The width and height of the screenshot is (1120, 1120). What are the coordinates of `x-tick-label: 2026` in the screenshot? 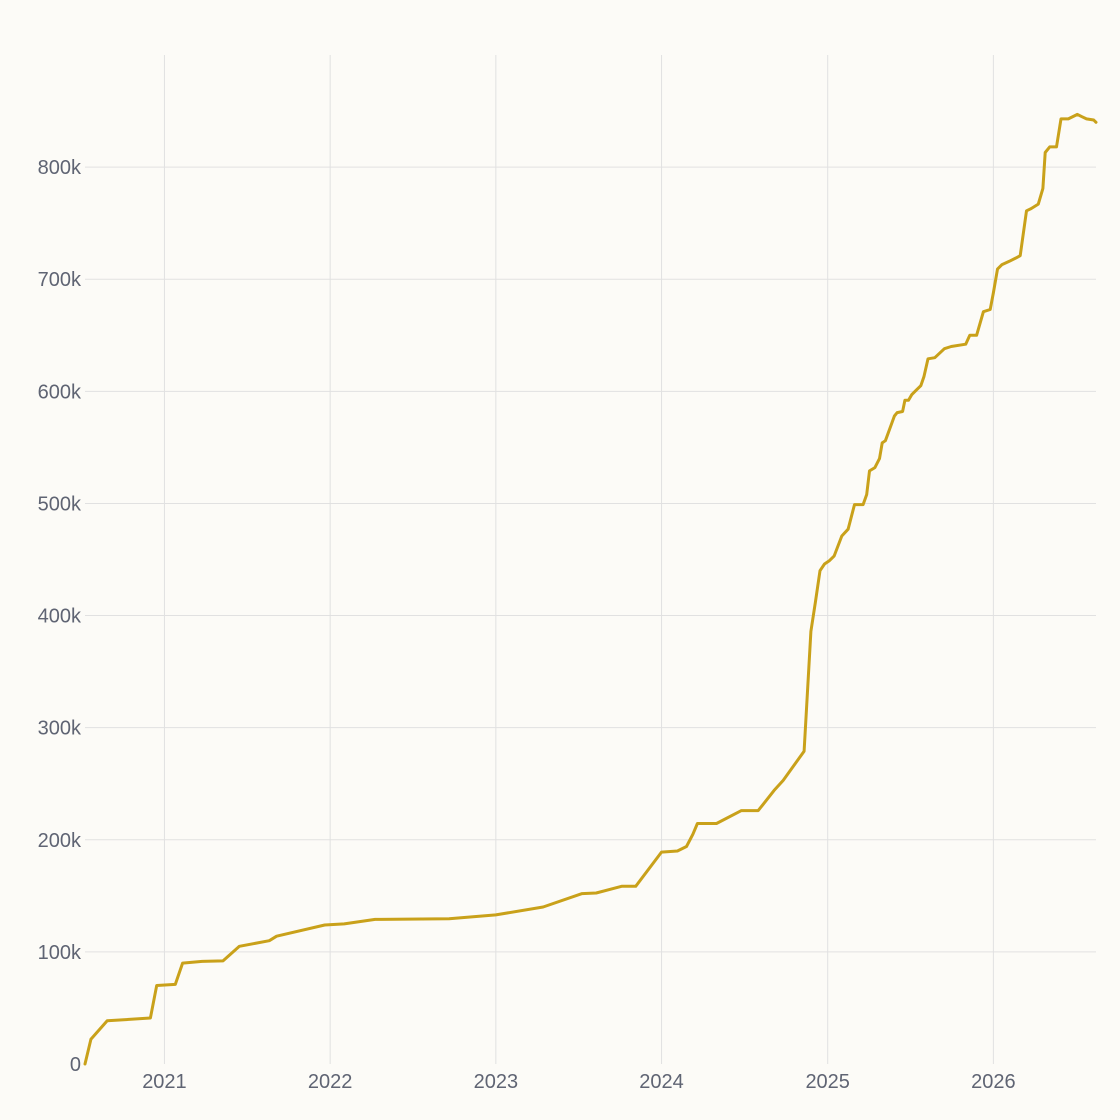 It's located at (993, 1082).